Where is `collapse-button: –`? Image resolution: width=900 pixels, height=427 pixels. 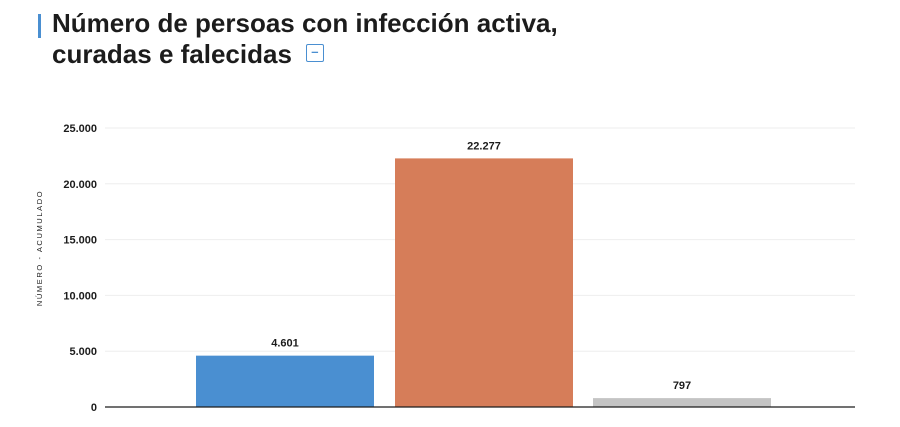 collapse-button: – is located at coordinates (314, 53).